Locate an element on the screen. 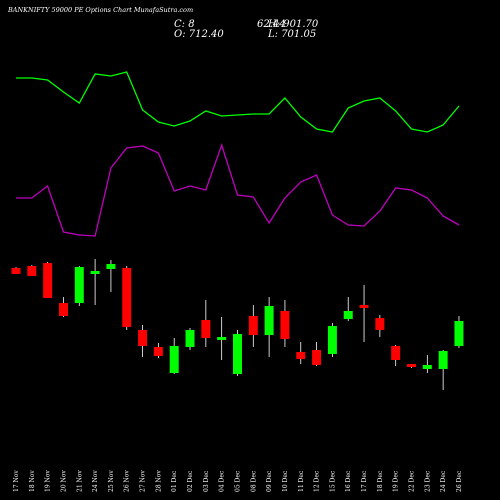  x-tick-label: 05 Dec is located at coordinates (237, 481).